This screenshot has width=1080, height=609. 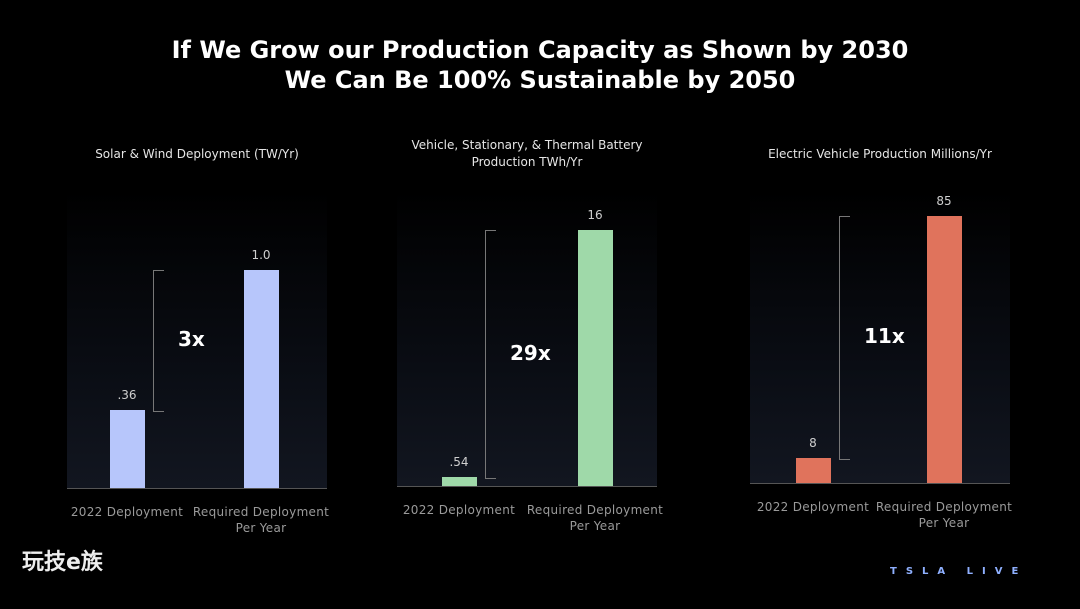 I want to click on chart-title: Electric Vehicle Production Millions/Yr, so click(x=880, y=154).